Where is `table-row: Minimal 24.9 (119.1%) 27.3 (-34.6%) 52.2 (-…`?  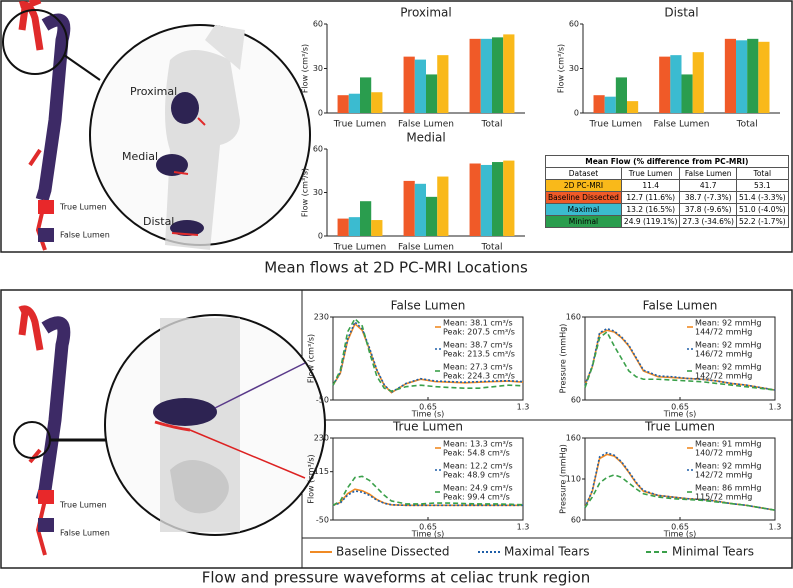 table-row: Minimal 24.9 (119.1%) 27.3 (-34.6%) 52.2 (-… is located at coordinates (667, 221).